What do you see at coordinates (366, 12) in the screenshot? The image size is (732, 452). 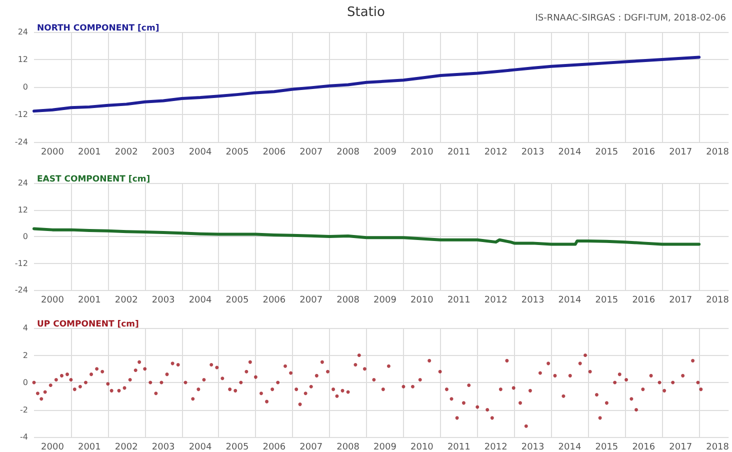 I see `text: Statio` at bounding box center [366, 12].